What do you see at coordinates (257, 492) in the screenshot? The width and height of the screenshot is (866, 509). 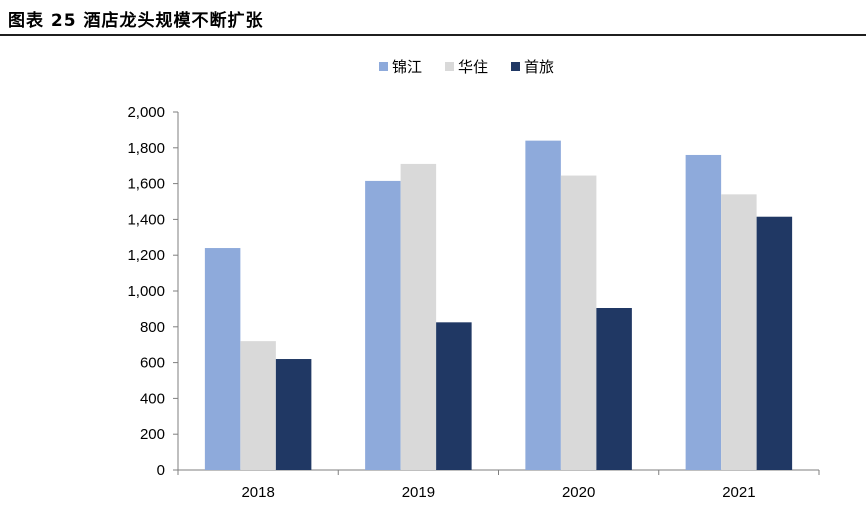 I see `x-tick-label: 2018` at bounding box center [257, 492].